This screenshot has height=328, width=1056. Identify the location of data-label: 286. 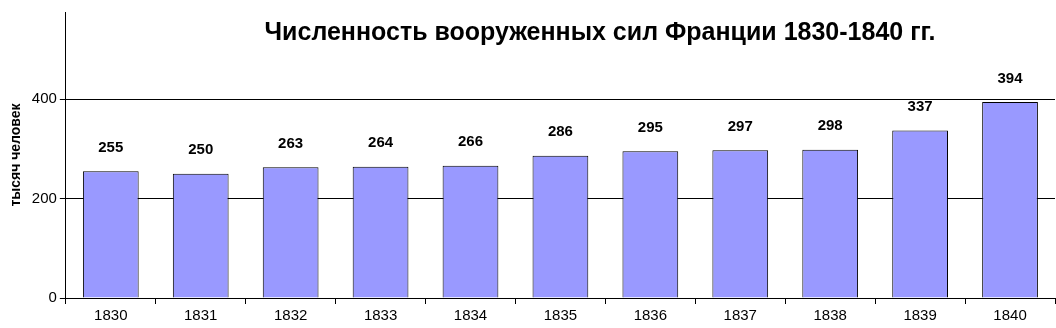
(560, 131).